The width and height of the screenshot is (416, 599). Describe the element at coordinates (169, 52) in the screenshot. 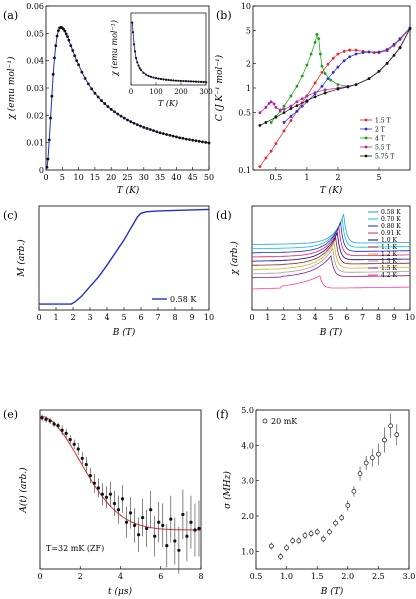

I see `panel-a-inset-marks` at that location.